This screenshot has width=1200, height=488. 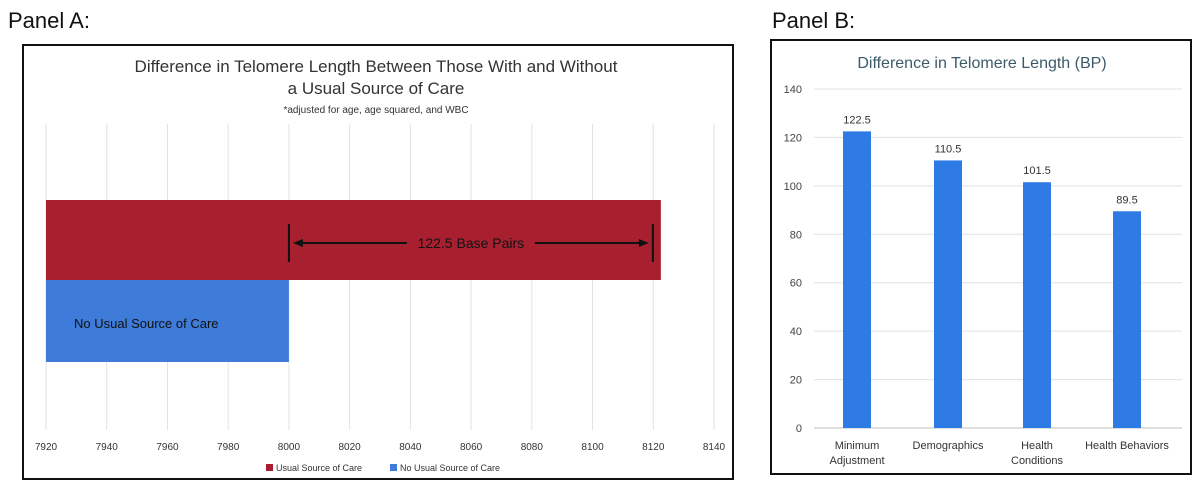 What do you see at coordinates (1126, 200) in the screenshot?
I see `data-label: 89.5` at bounding box center [1126, 200].